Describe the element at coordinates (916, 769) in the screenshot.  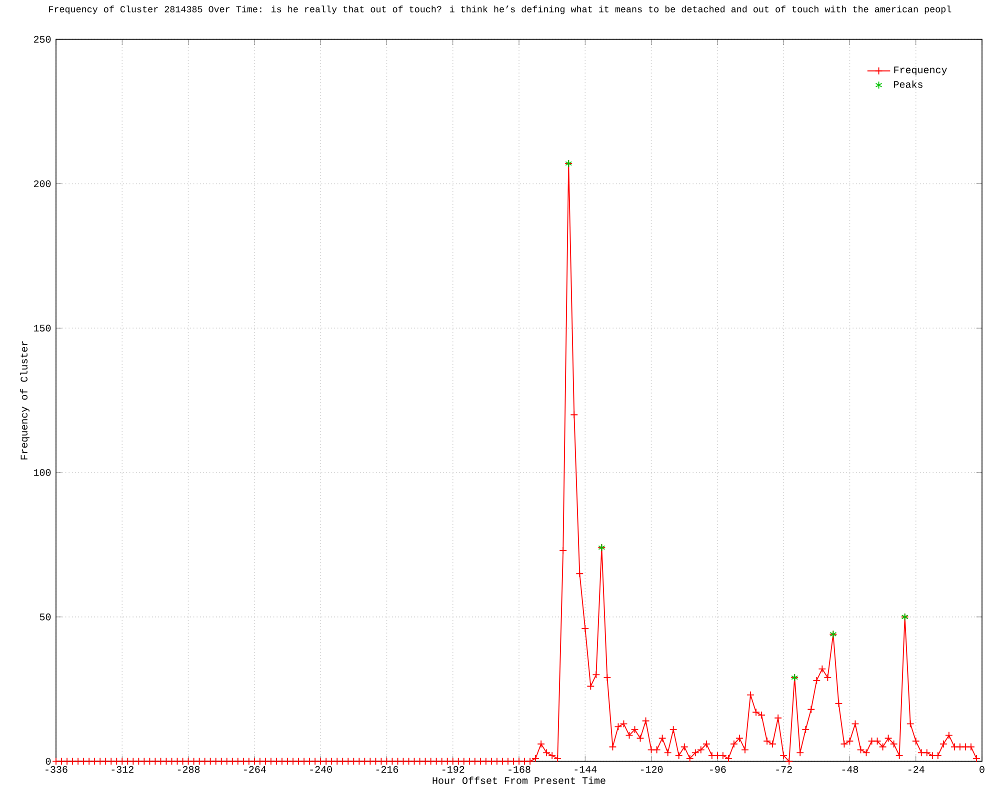
I see `x-tick-label: -24` at that location.